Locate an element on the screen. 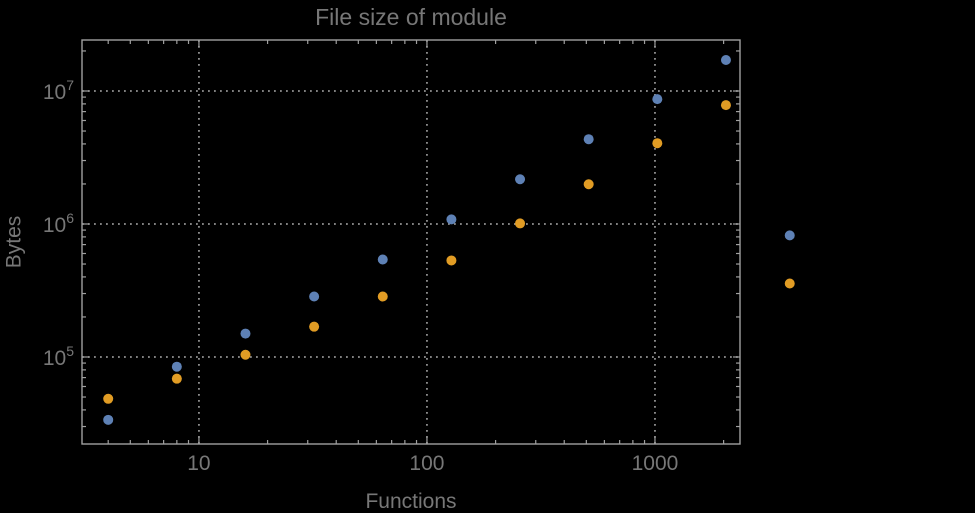  y-tick-label: 10⁶ is located at coordinates (58, 223).